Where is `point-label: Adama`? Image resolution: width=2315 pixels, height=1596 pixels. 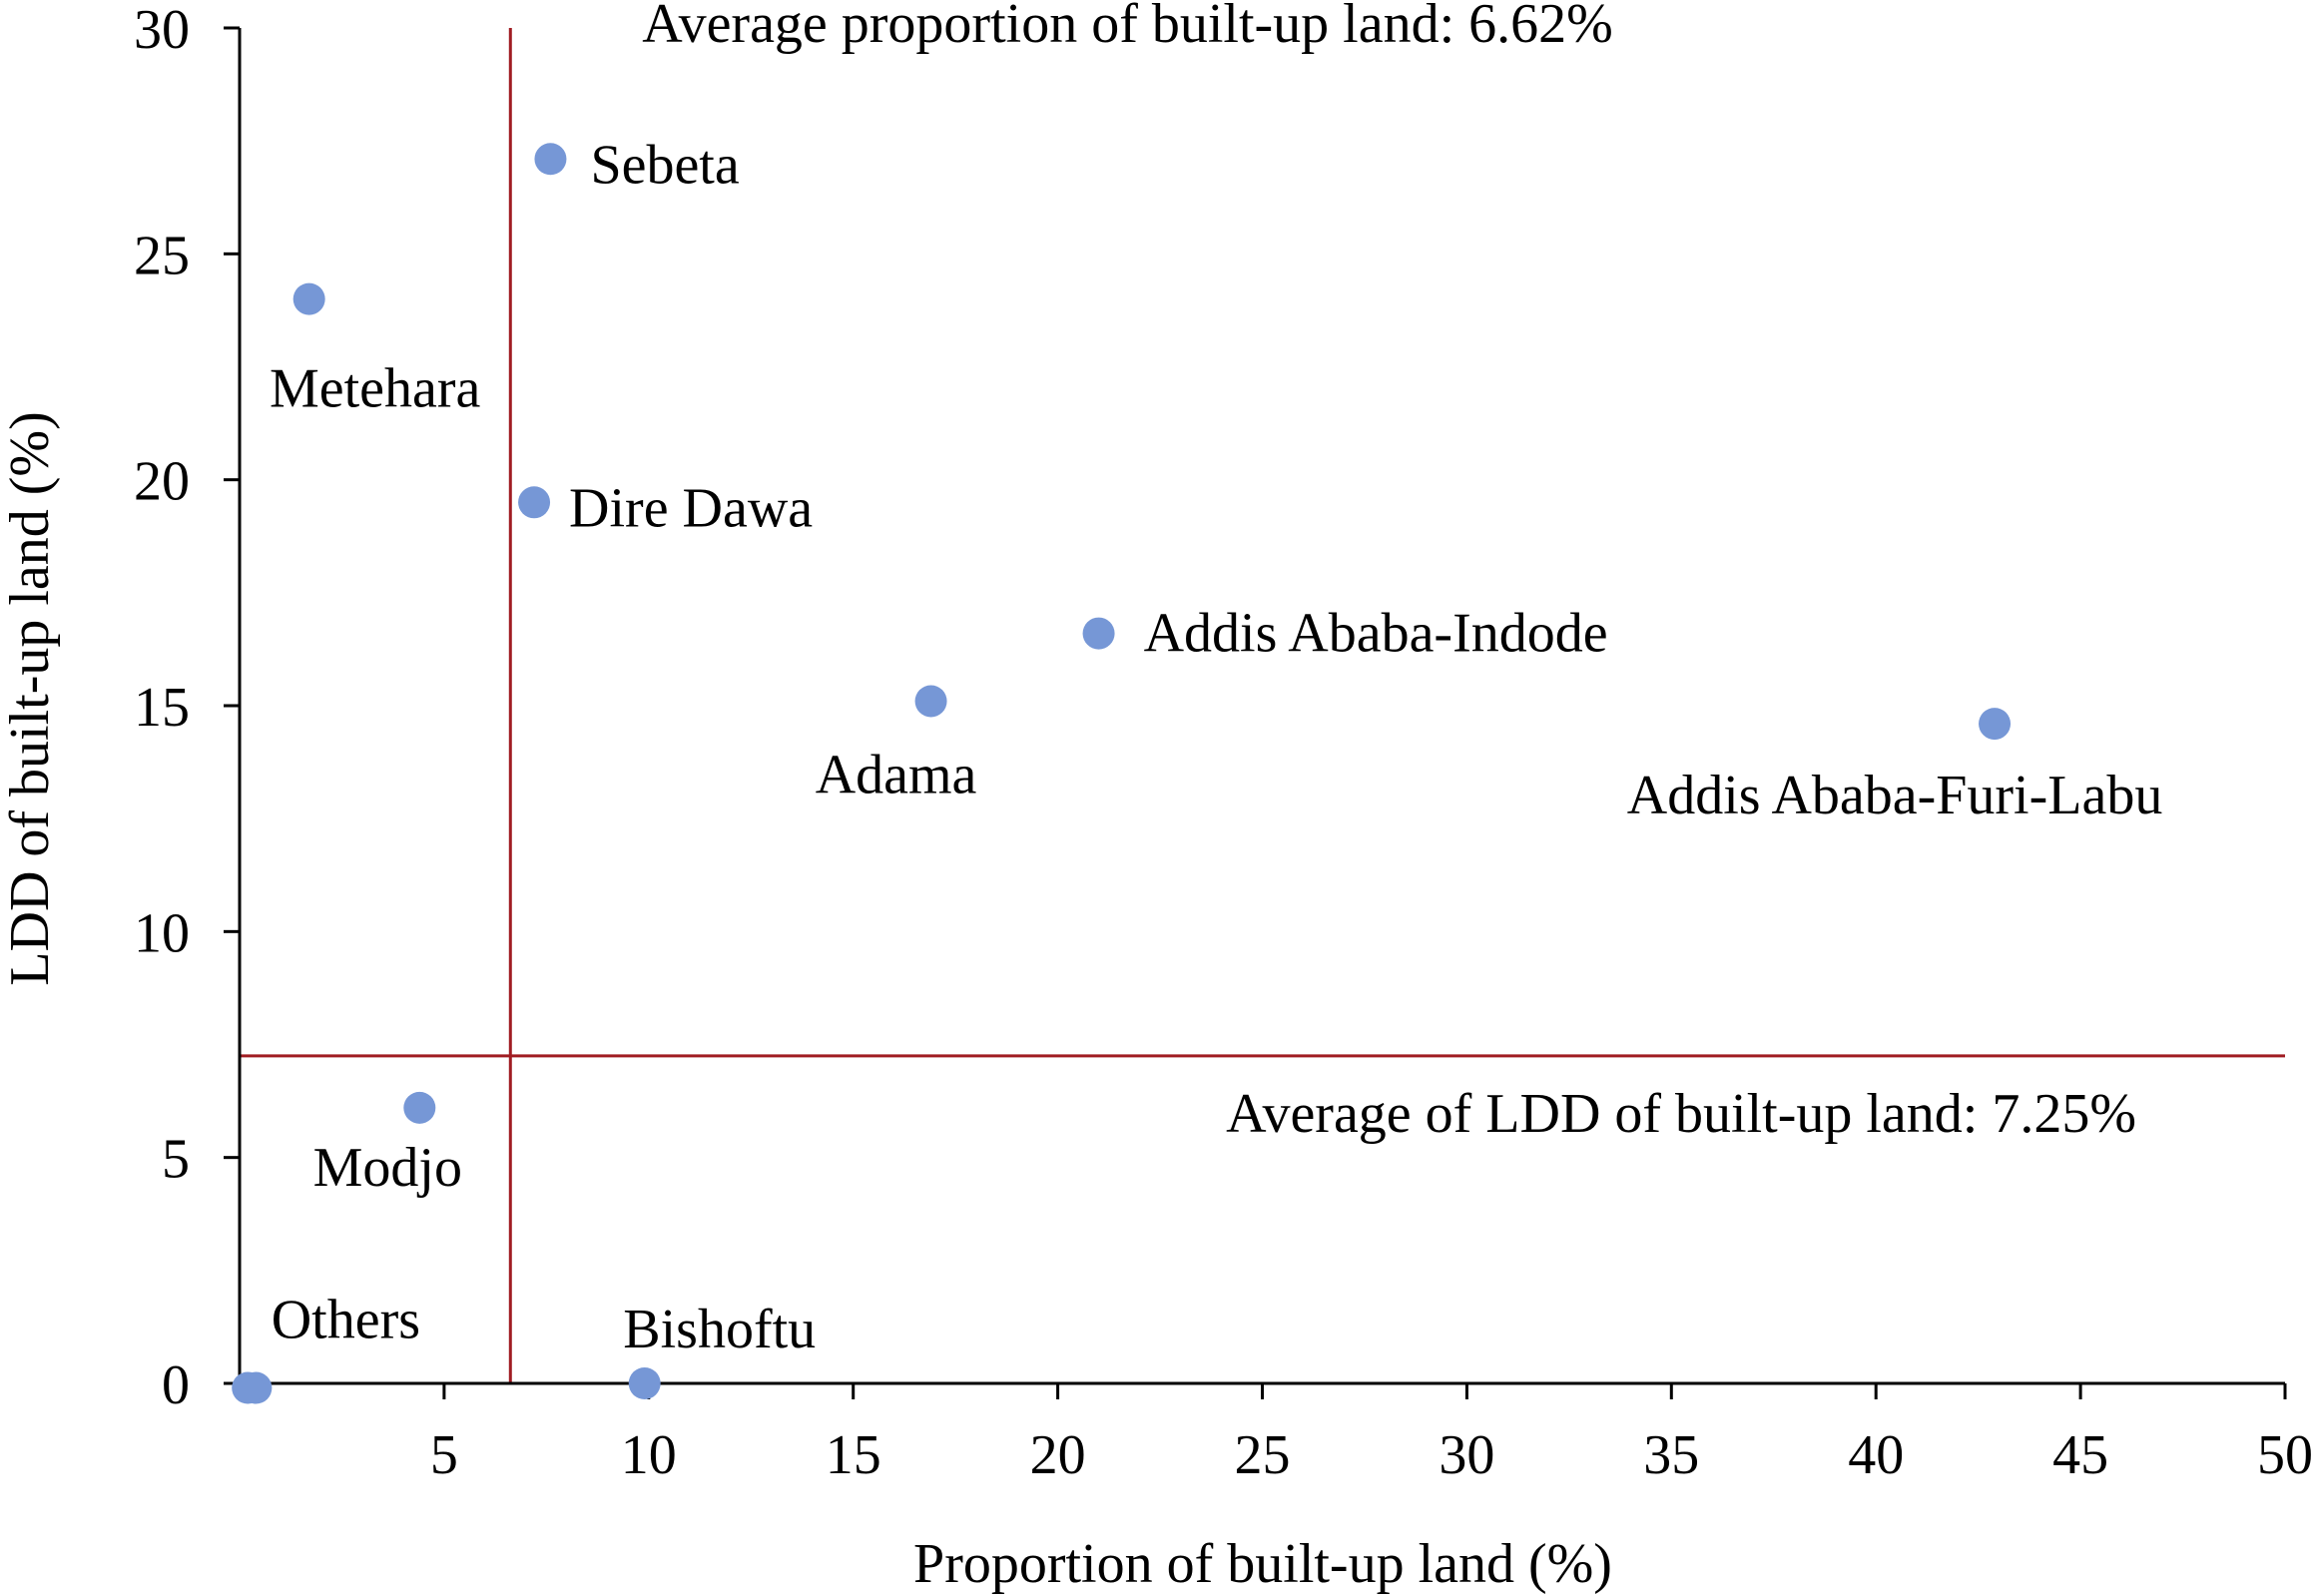
point-label: Adama is located at coordinates (896, 774).